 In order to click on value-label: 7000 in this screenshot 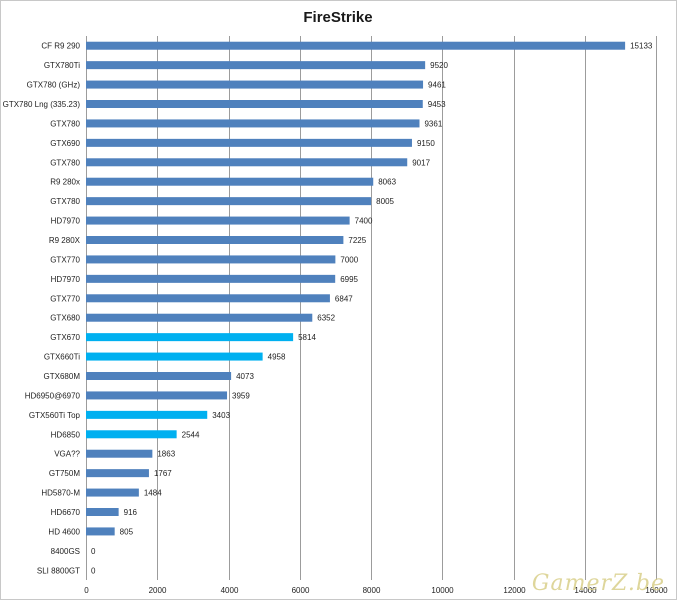, I will do `click(349, 259)`.